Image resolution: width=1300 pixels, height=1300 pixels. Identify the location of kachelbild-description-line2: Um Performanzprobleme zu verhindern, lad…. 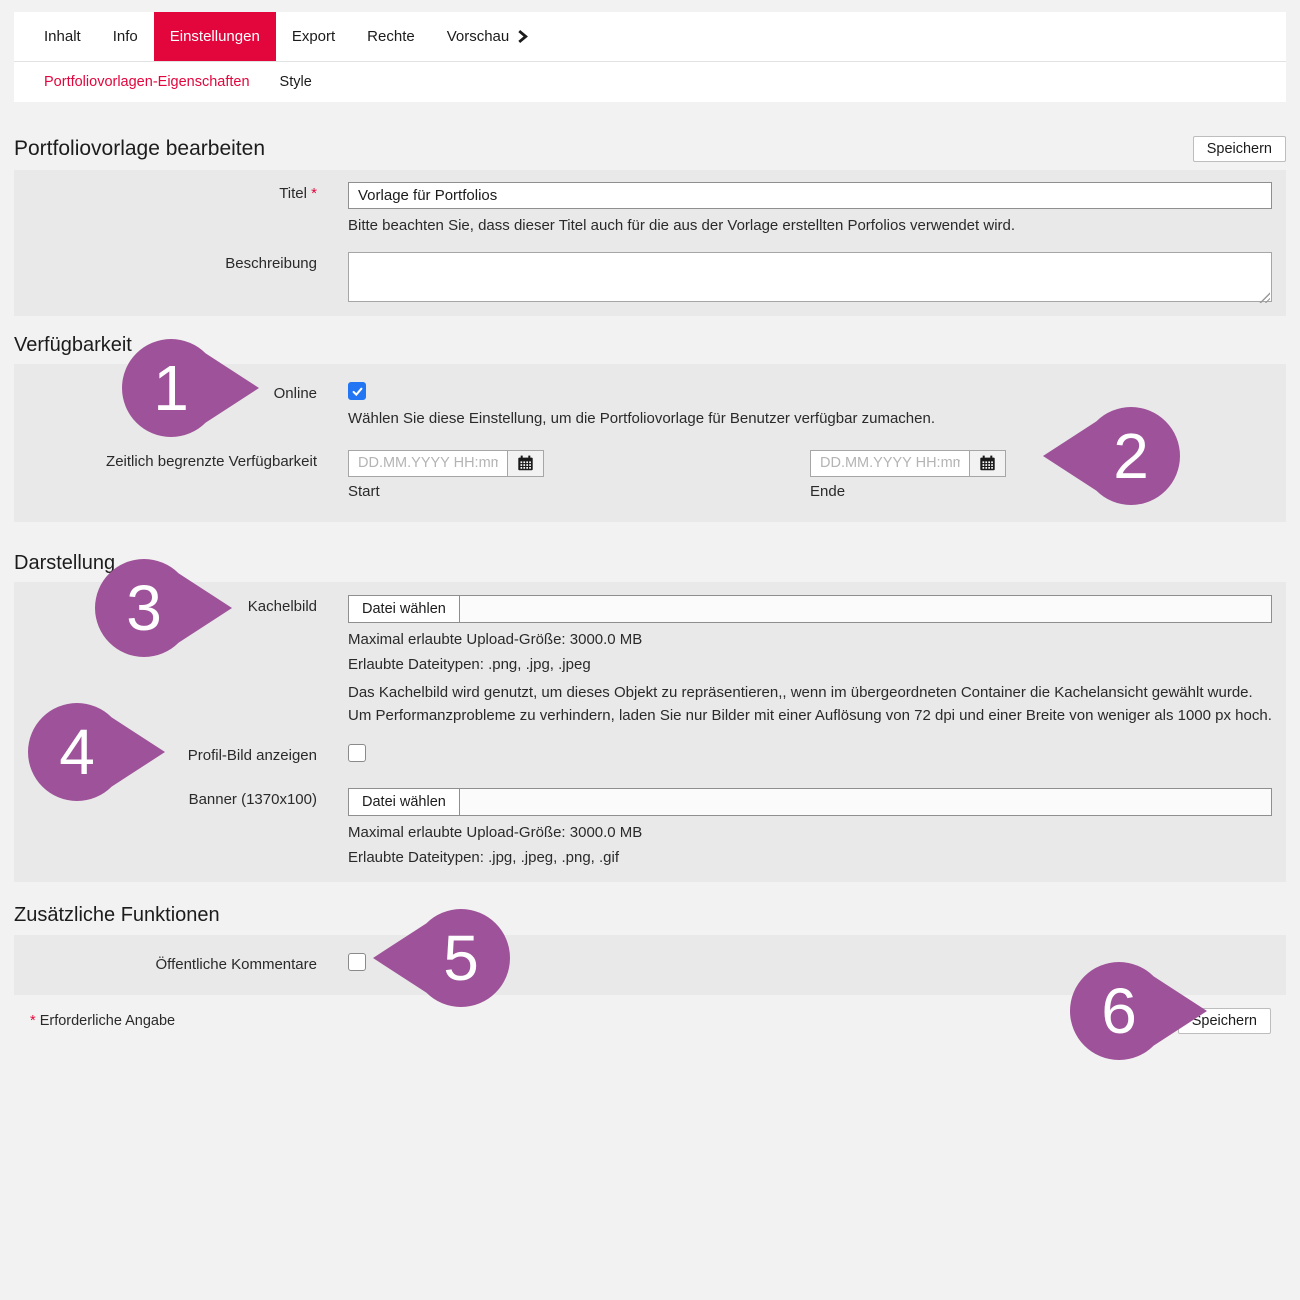
(810, 715).